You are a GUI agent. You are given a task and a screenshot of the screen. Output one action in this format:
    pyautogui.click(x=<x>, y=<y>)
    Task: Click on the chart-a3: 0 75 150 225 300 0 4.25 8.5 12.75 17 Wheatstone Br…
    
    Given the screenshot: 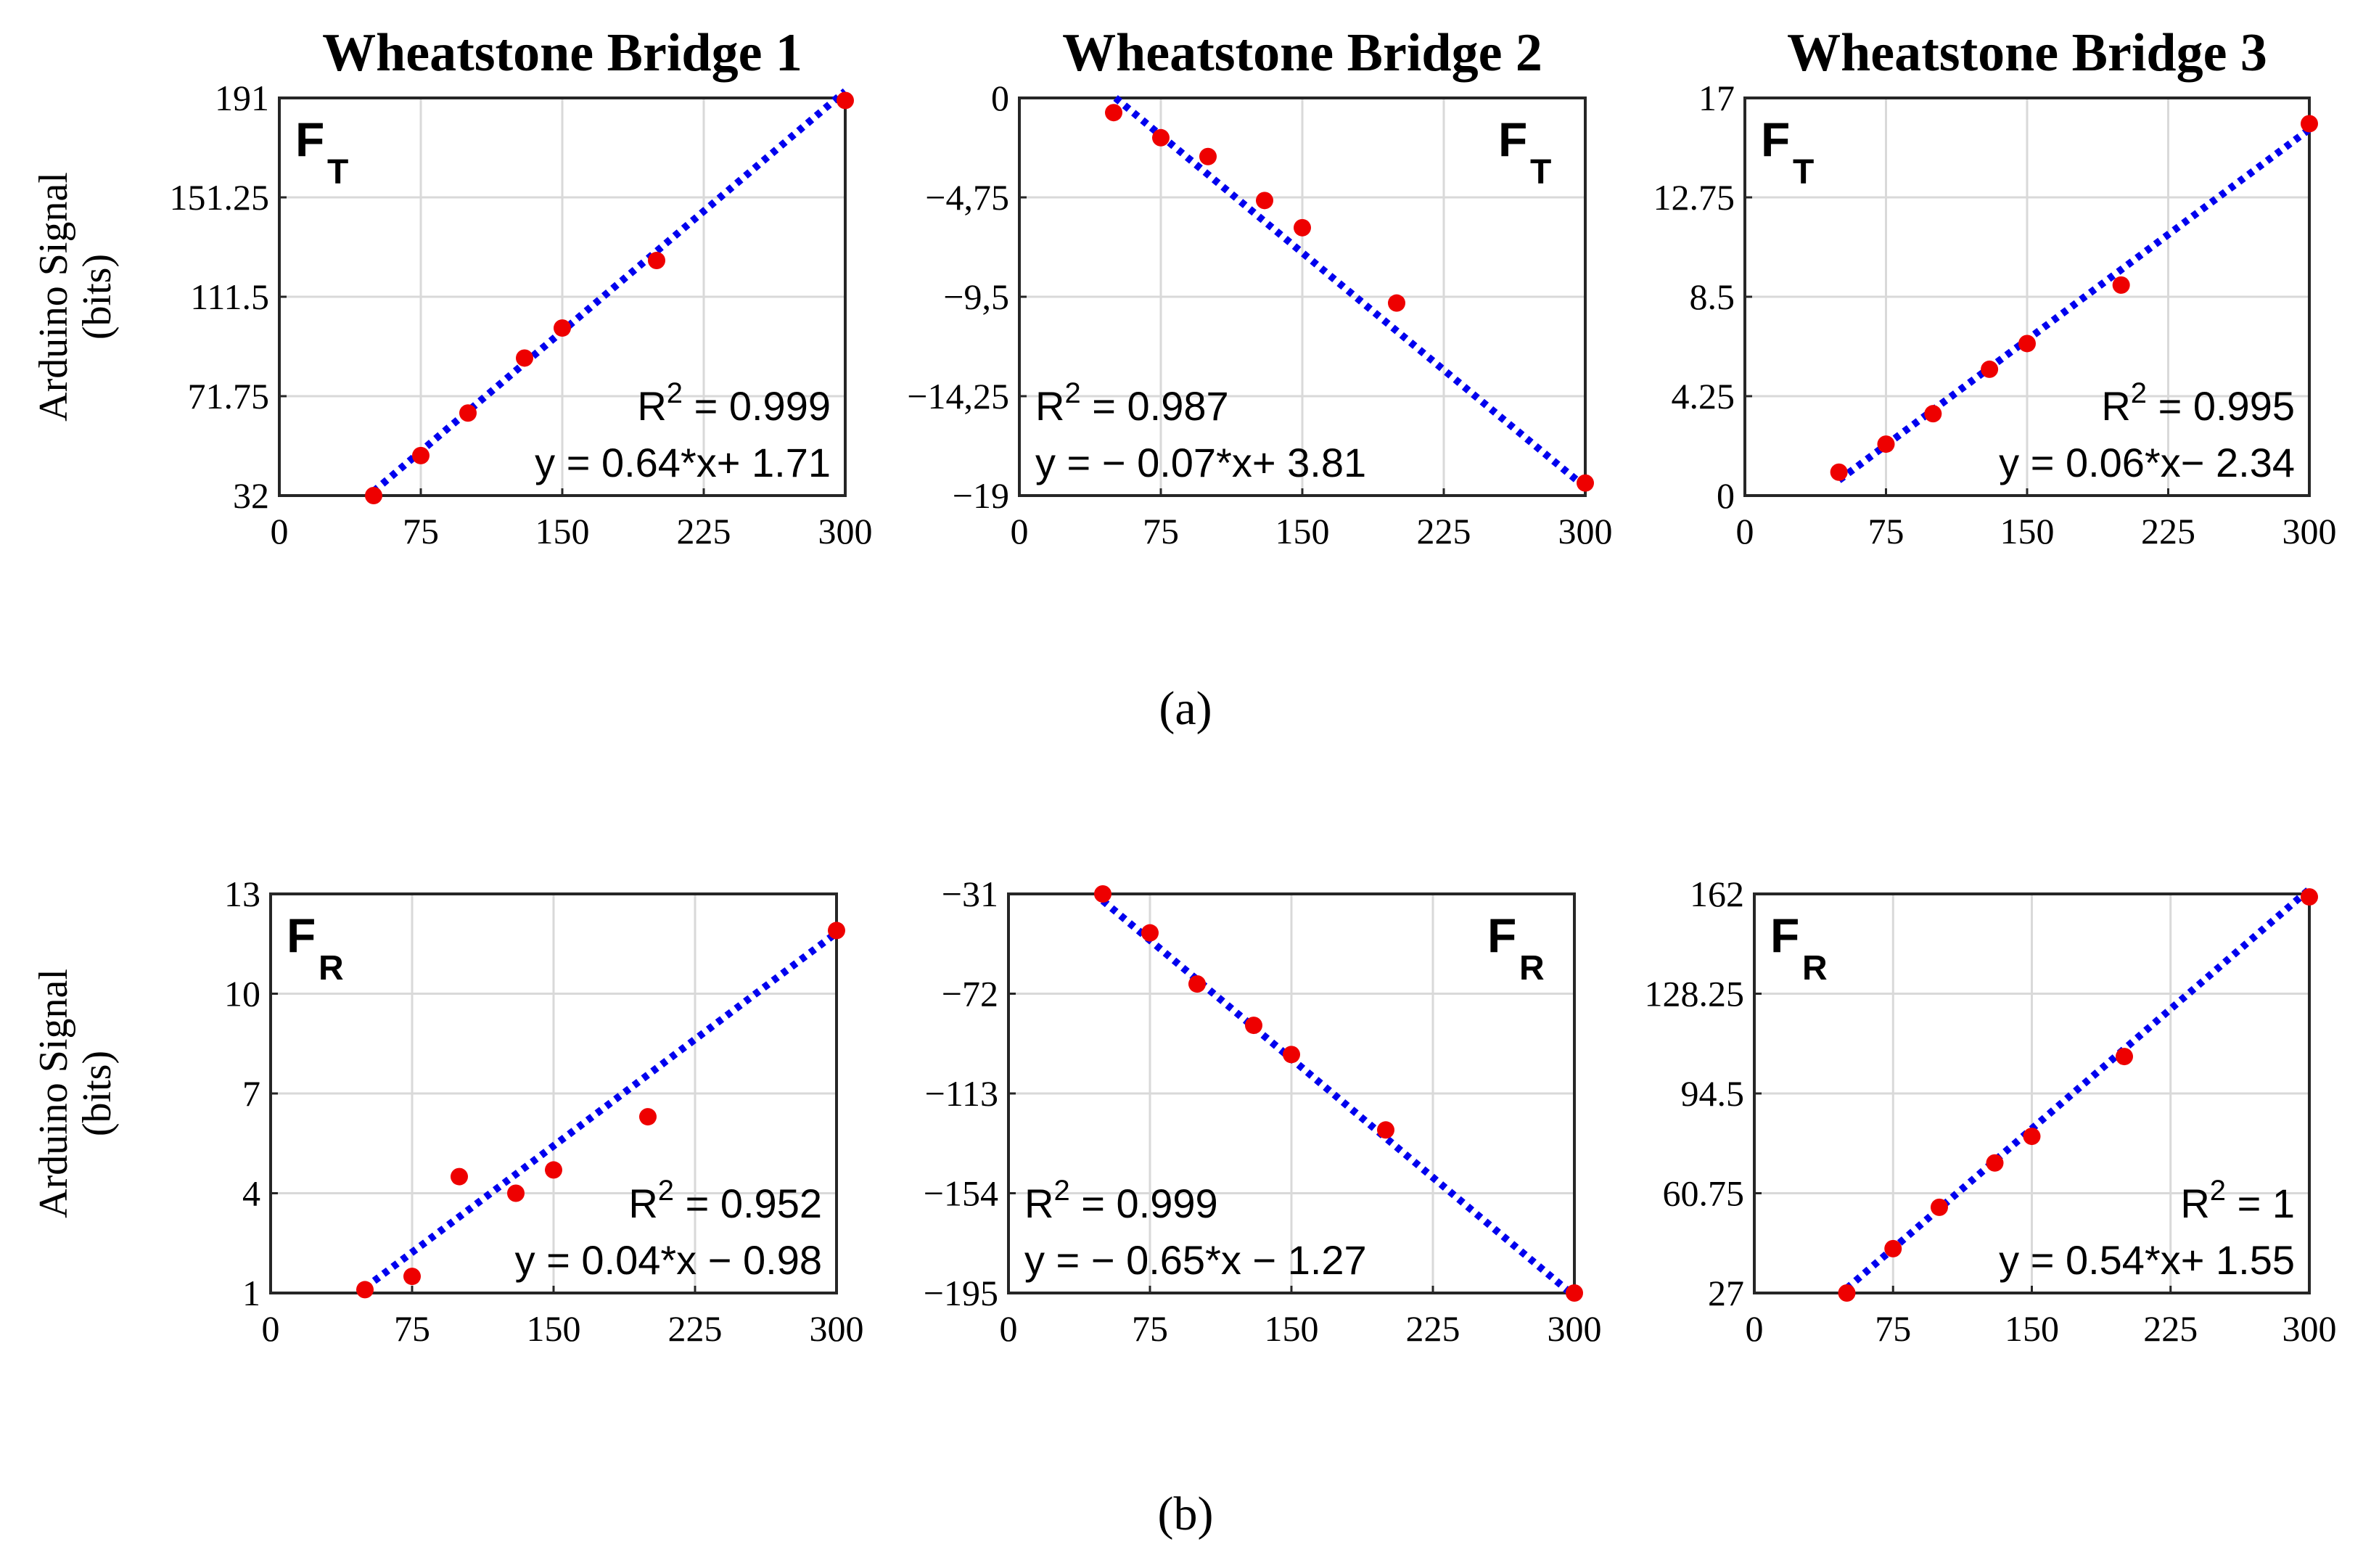 What is the action you would take?
    pyautogui.click(x=1995, y=287)
    